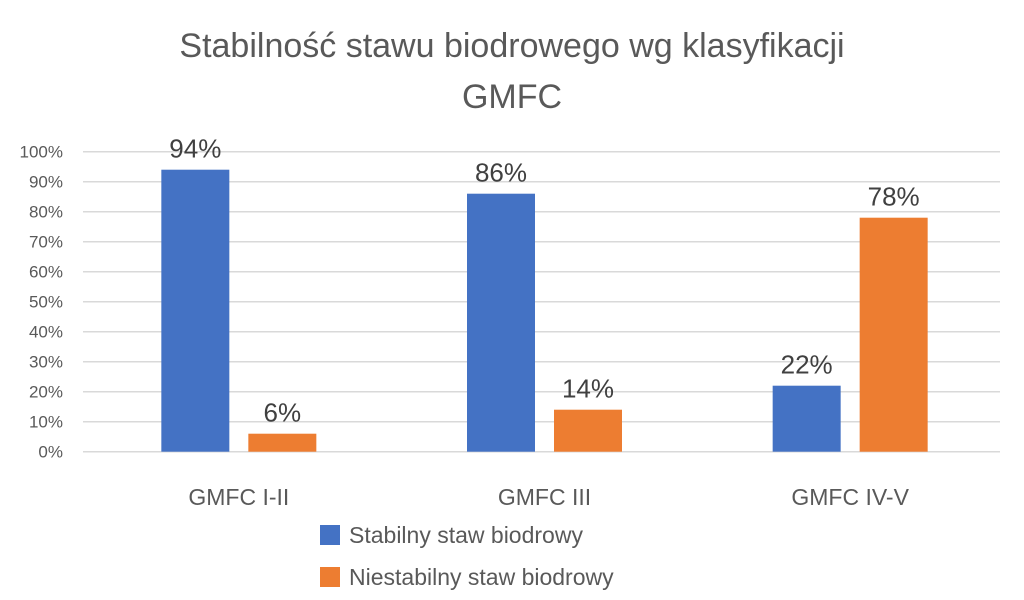  I want to click on y-tick-label: 30%, so click(46, 362).